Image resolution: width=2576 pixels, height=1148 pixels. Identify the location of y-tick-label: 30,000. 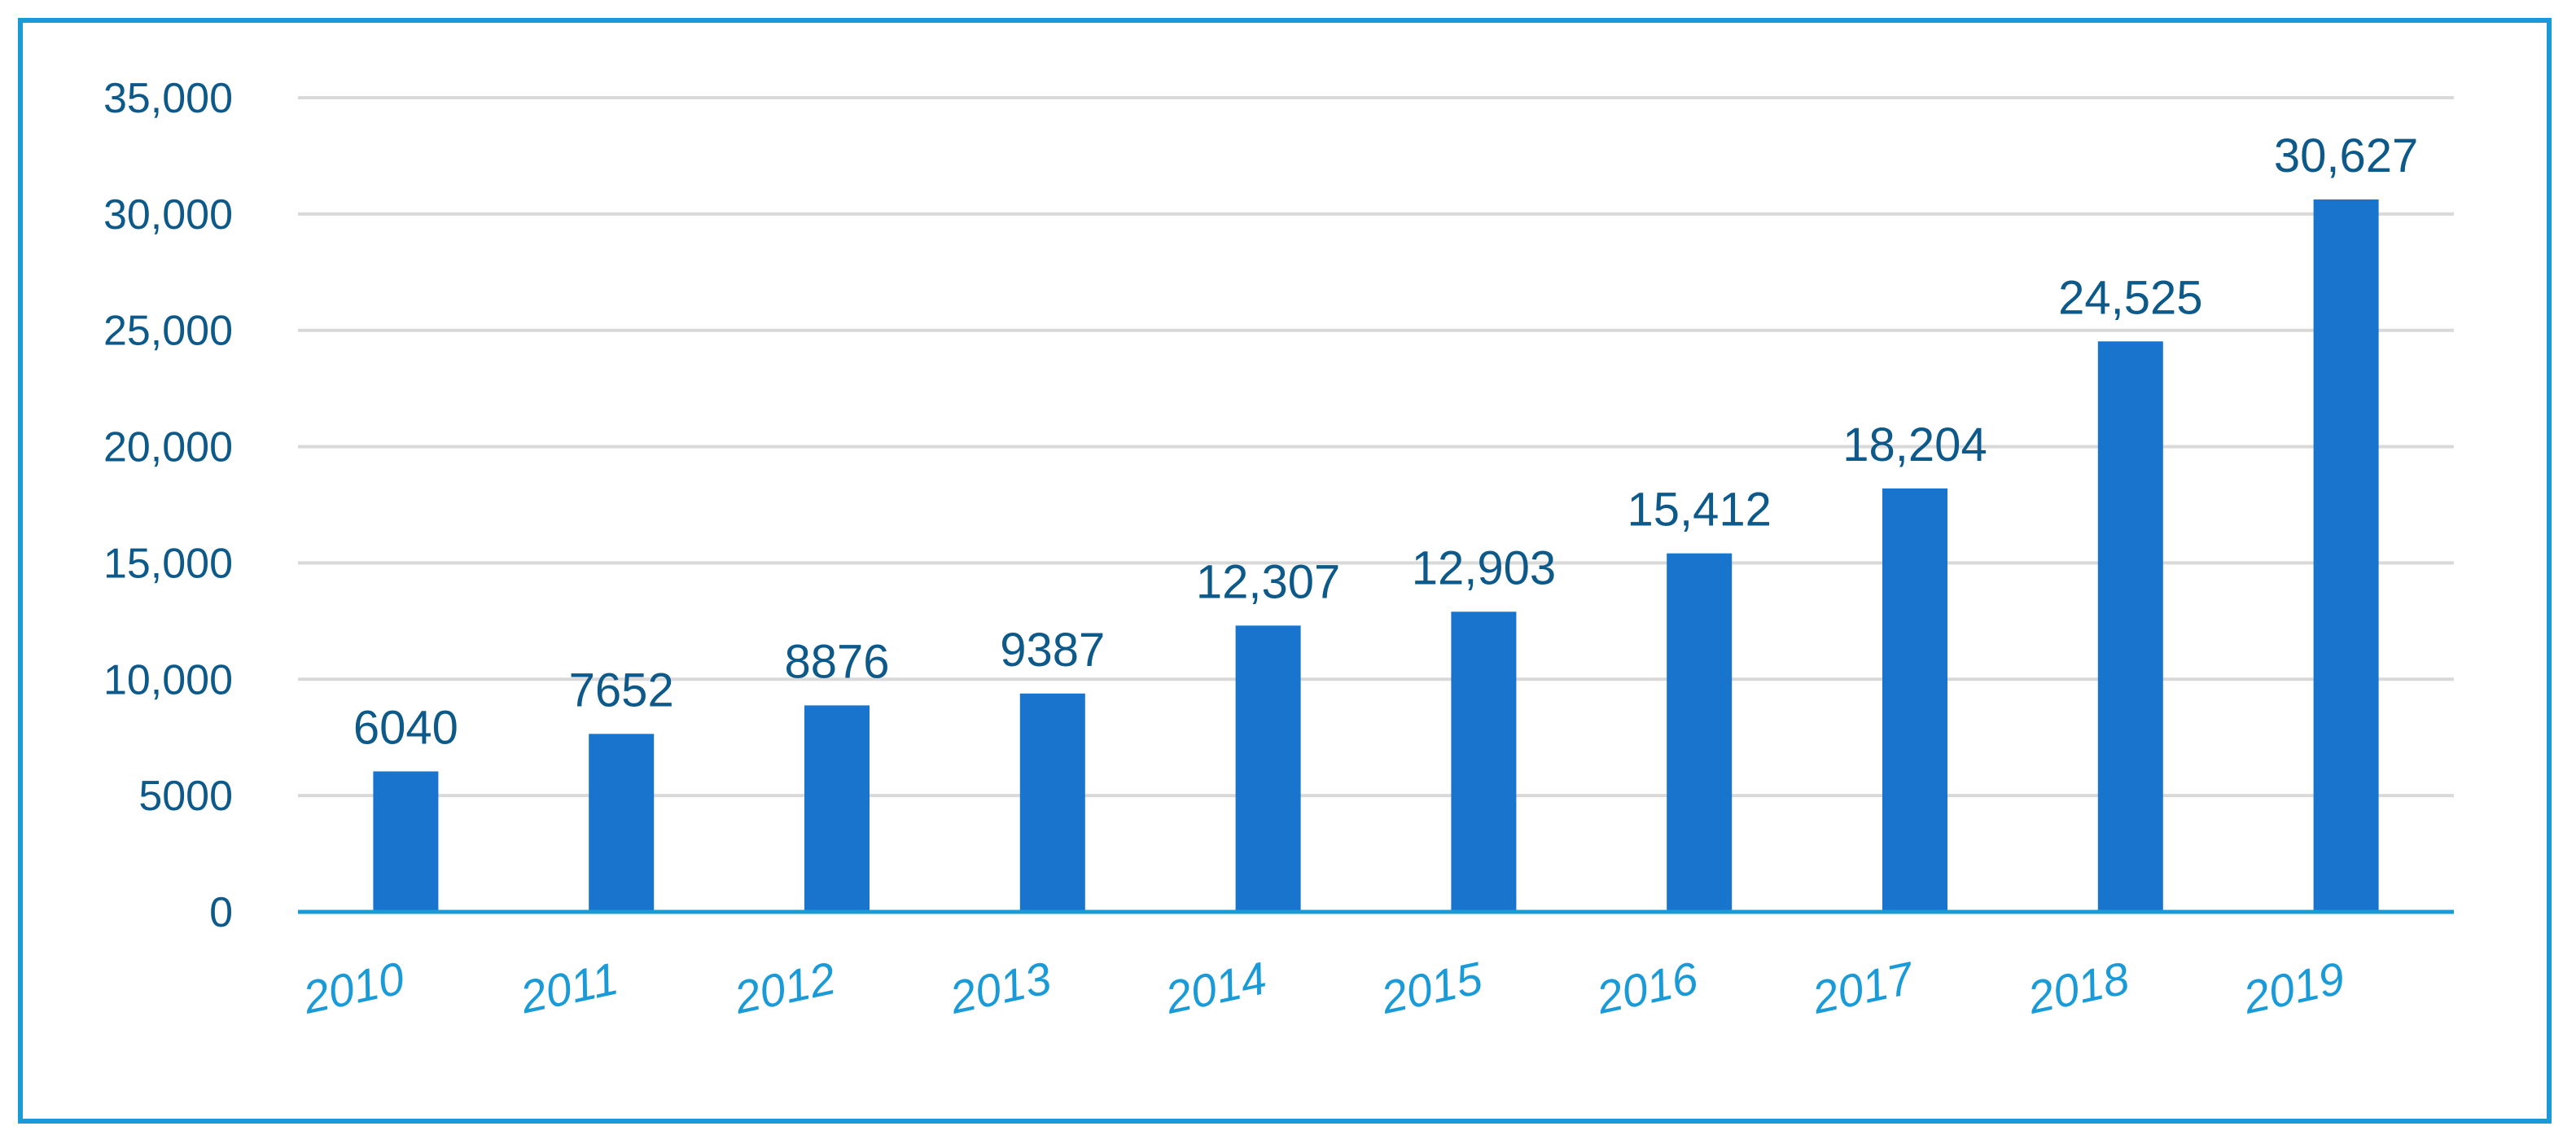
(168, 215).